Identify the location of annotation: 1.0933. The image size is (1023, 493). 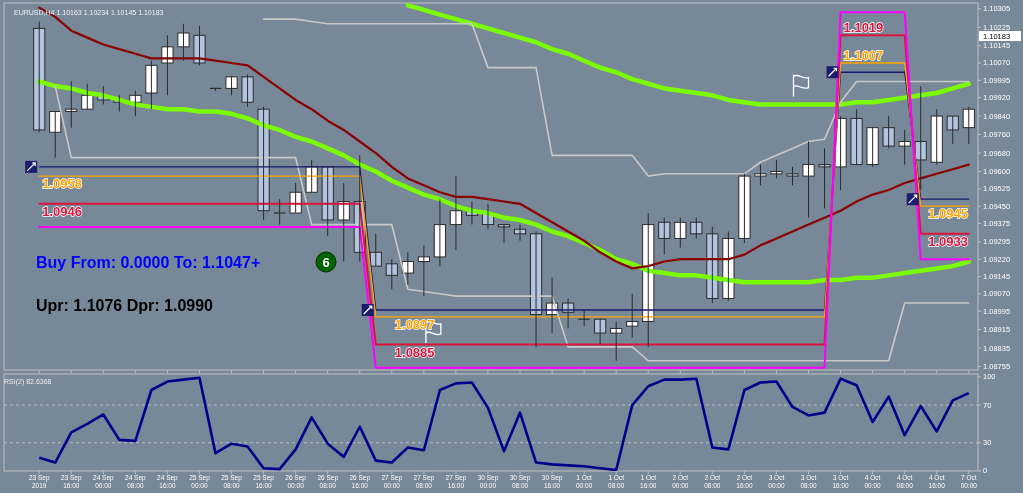
(948, 241).